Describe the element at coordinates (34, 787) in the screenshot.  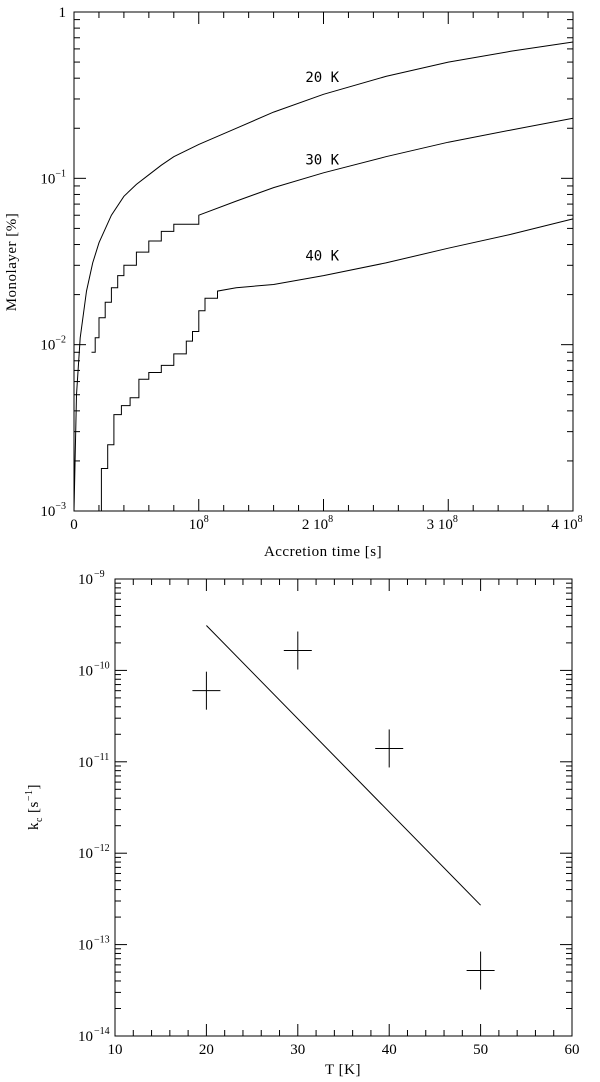
I see `kc-unit-close: ]` at that location.